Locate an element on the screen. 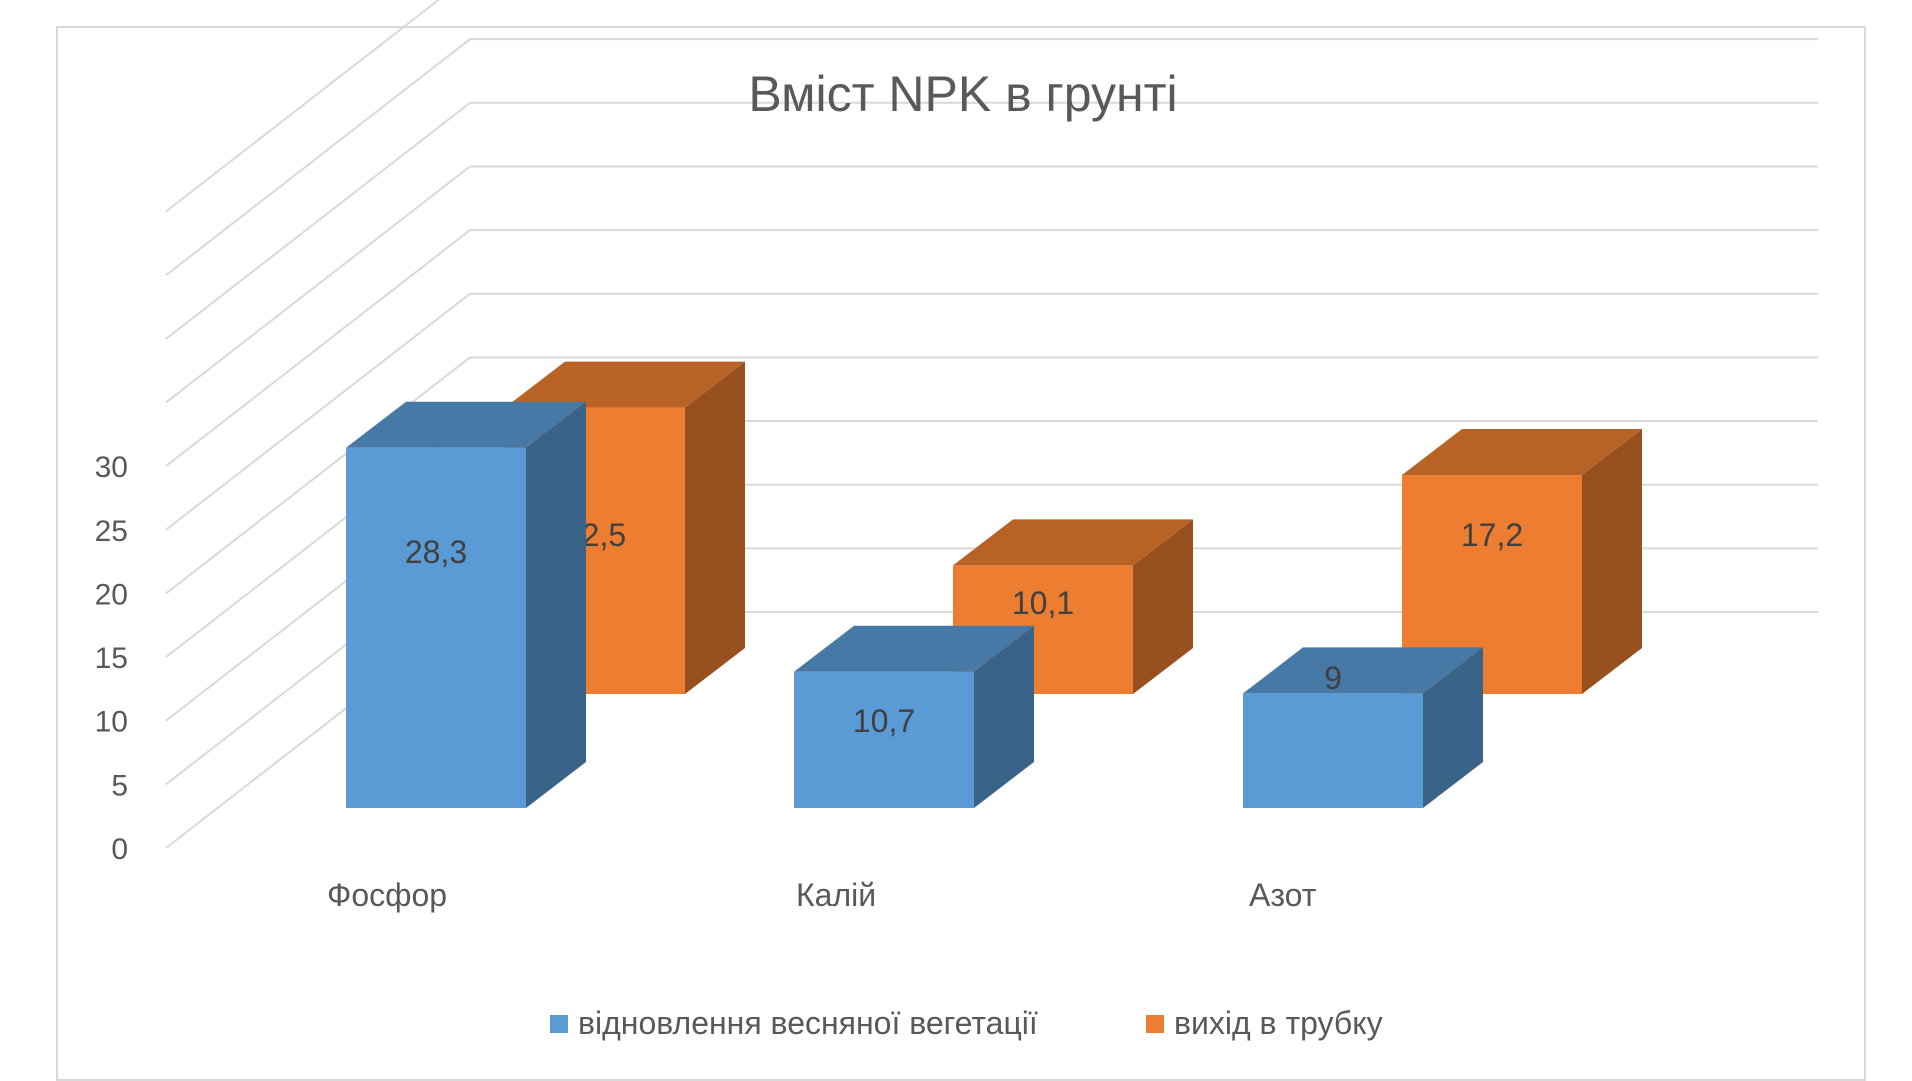 The image size is (1912, 1081). y-tick-label: 15 is located at coordinates (111, 658).